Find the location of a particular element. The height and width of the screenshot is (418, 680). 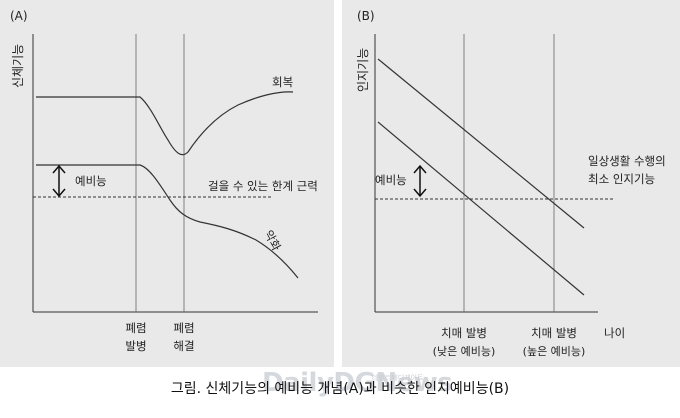

watermark-subtext: 데일리메디게이트 is located at coordinates (398, 378).